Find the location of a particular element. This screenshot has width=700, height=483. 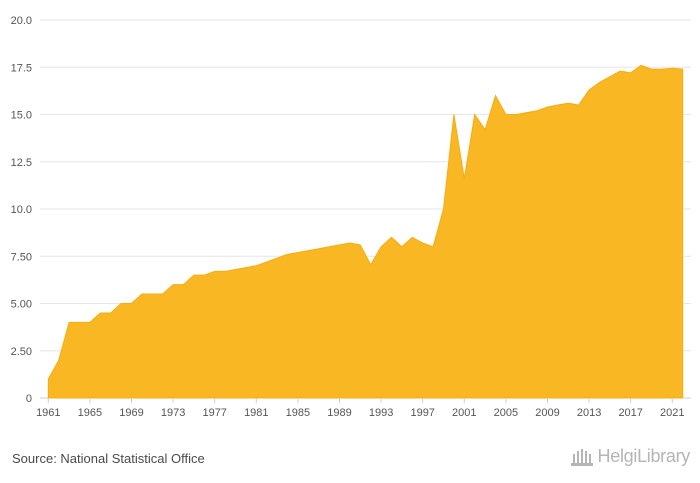

helgilibrary-logo: HelgiLibrary is located at coordinates (630, 456).